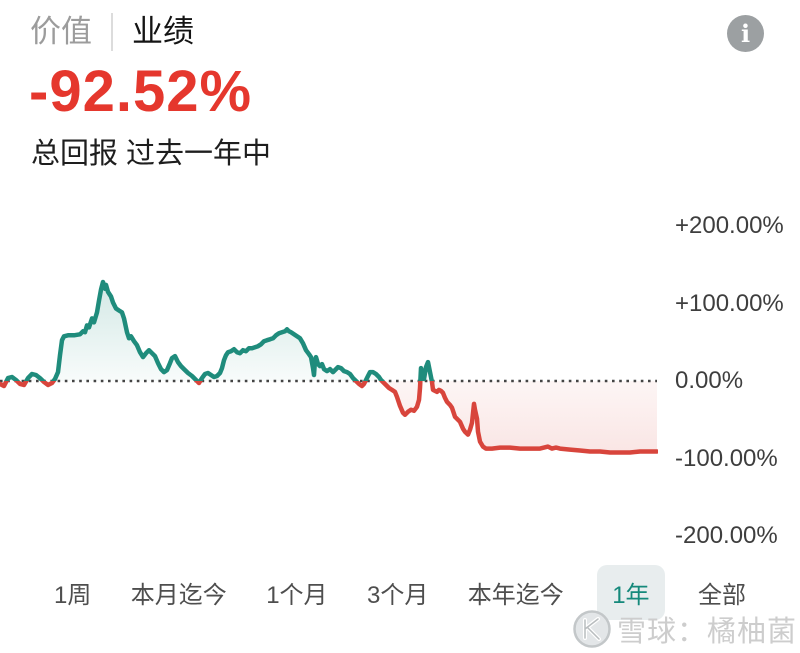 This screenshot has width=800, height=653. What do you see at coordinates (178, 595) in the screenshot?
I see `range-tab-2: 本月迄今` at bounding box center [178, 595].